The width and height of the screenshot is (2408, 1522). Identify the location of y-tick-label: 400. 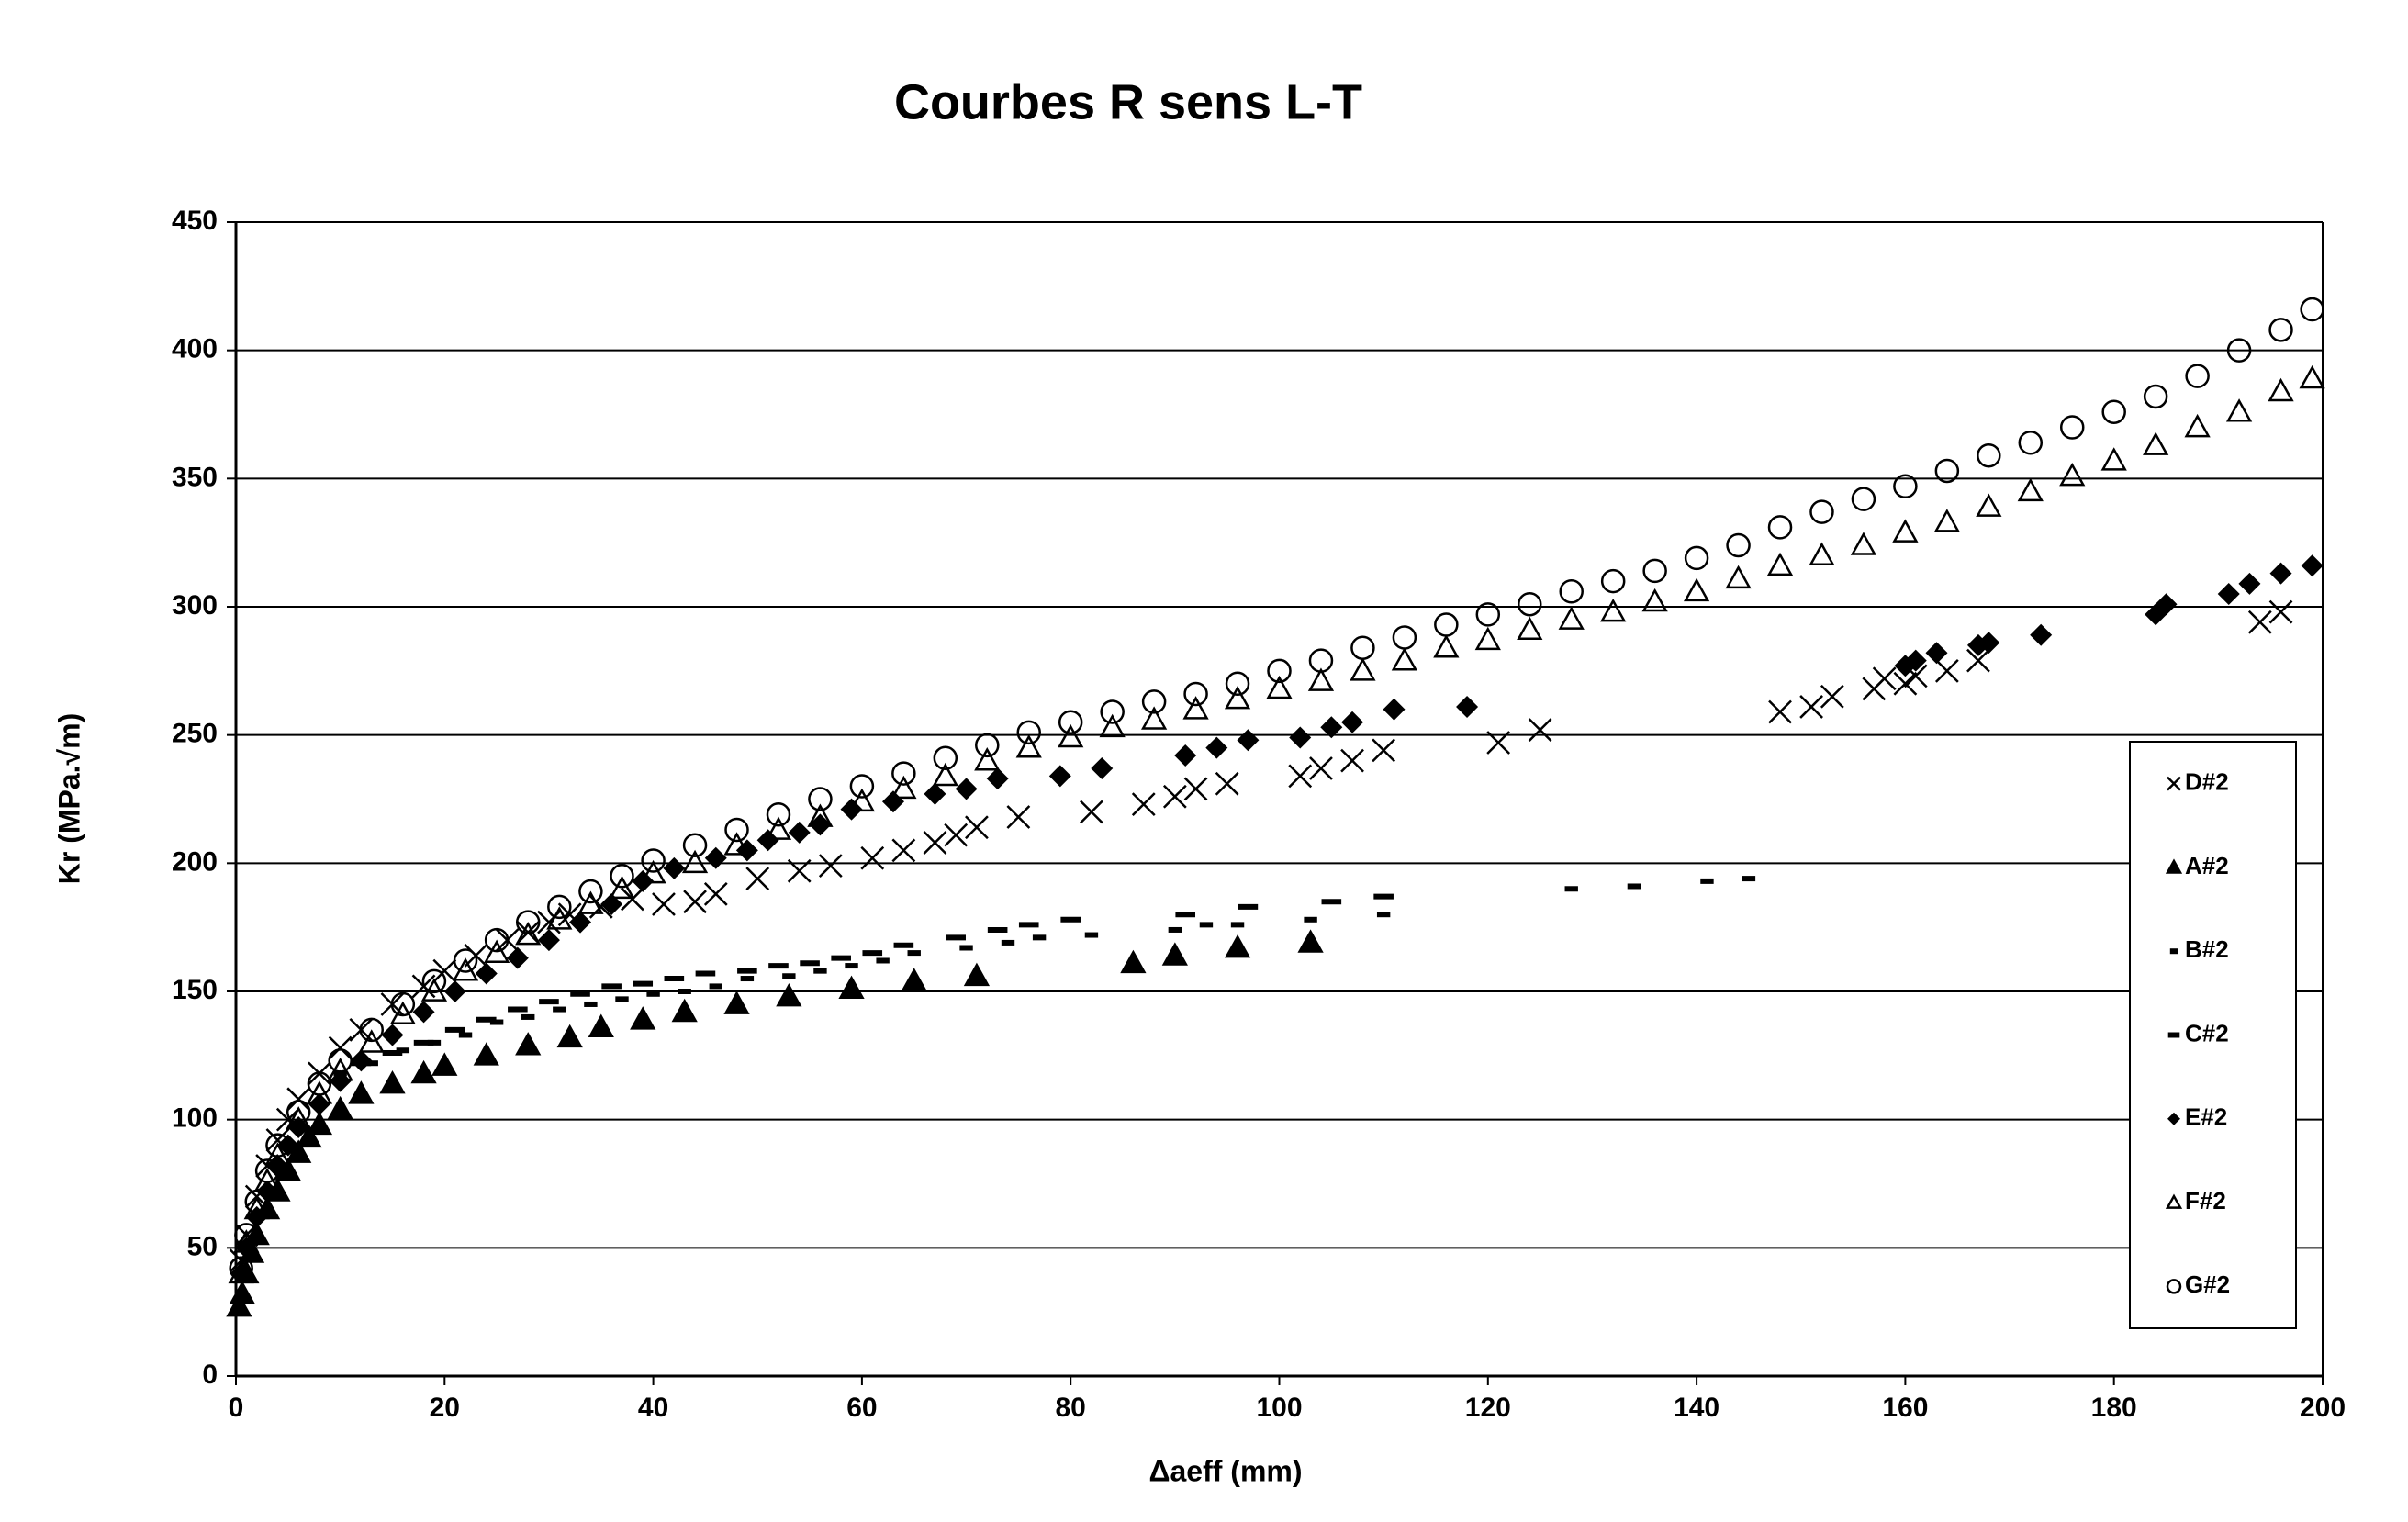
(195, 349).